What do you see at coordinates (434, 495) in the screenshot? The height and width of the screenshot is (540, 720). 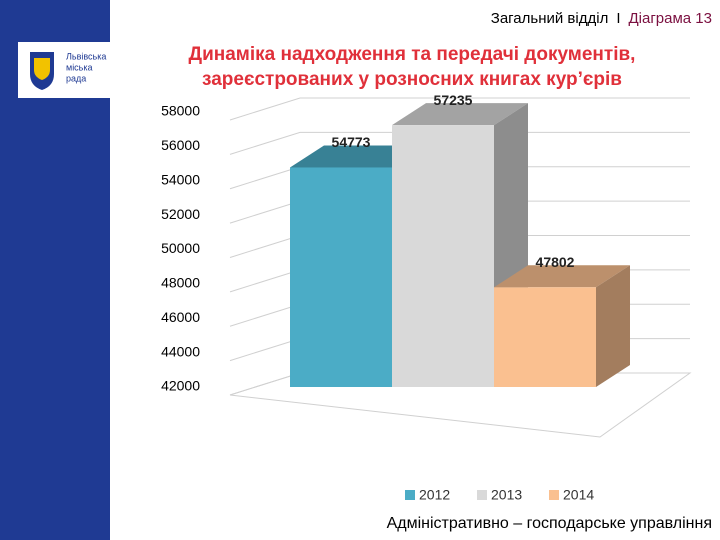 I see `legend-label: 2012` at bounding box center [434, 495].